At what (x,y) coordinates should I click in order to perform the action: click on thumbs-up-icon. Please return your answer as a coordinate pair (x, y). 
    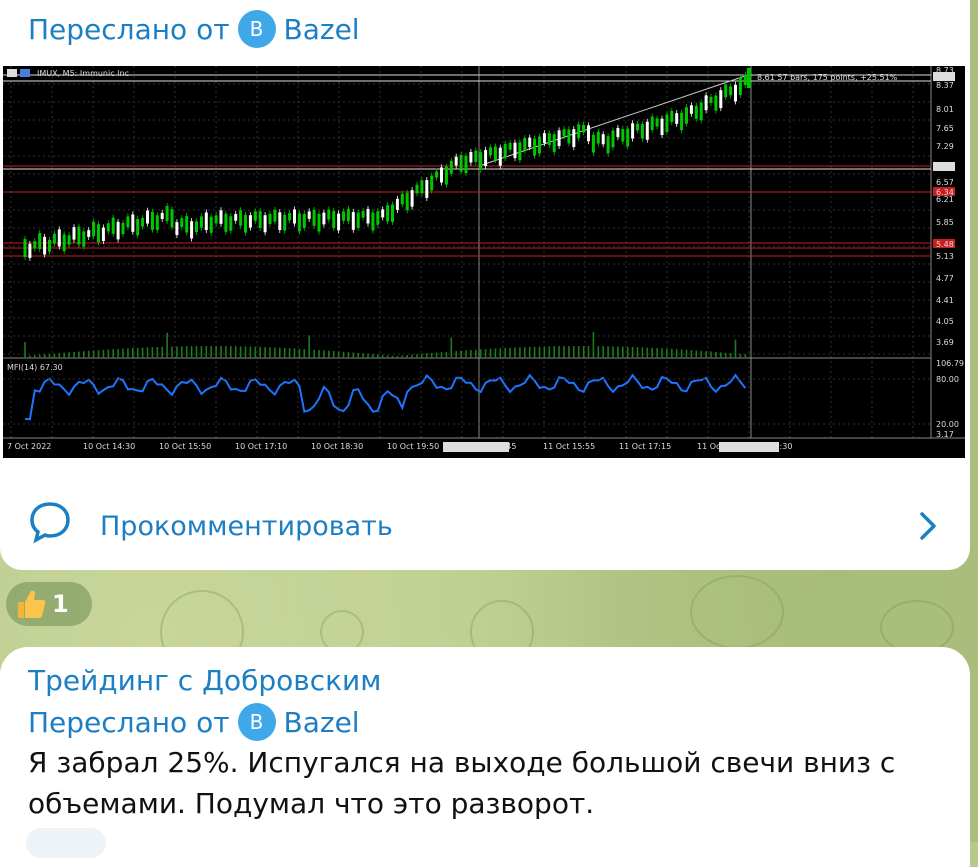
    Looking at the image, I should click on (32, 604).